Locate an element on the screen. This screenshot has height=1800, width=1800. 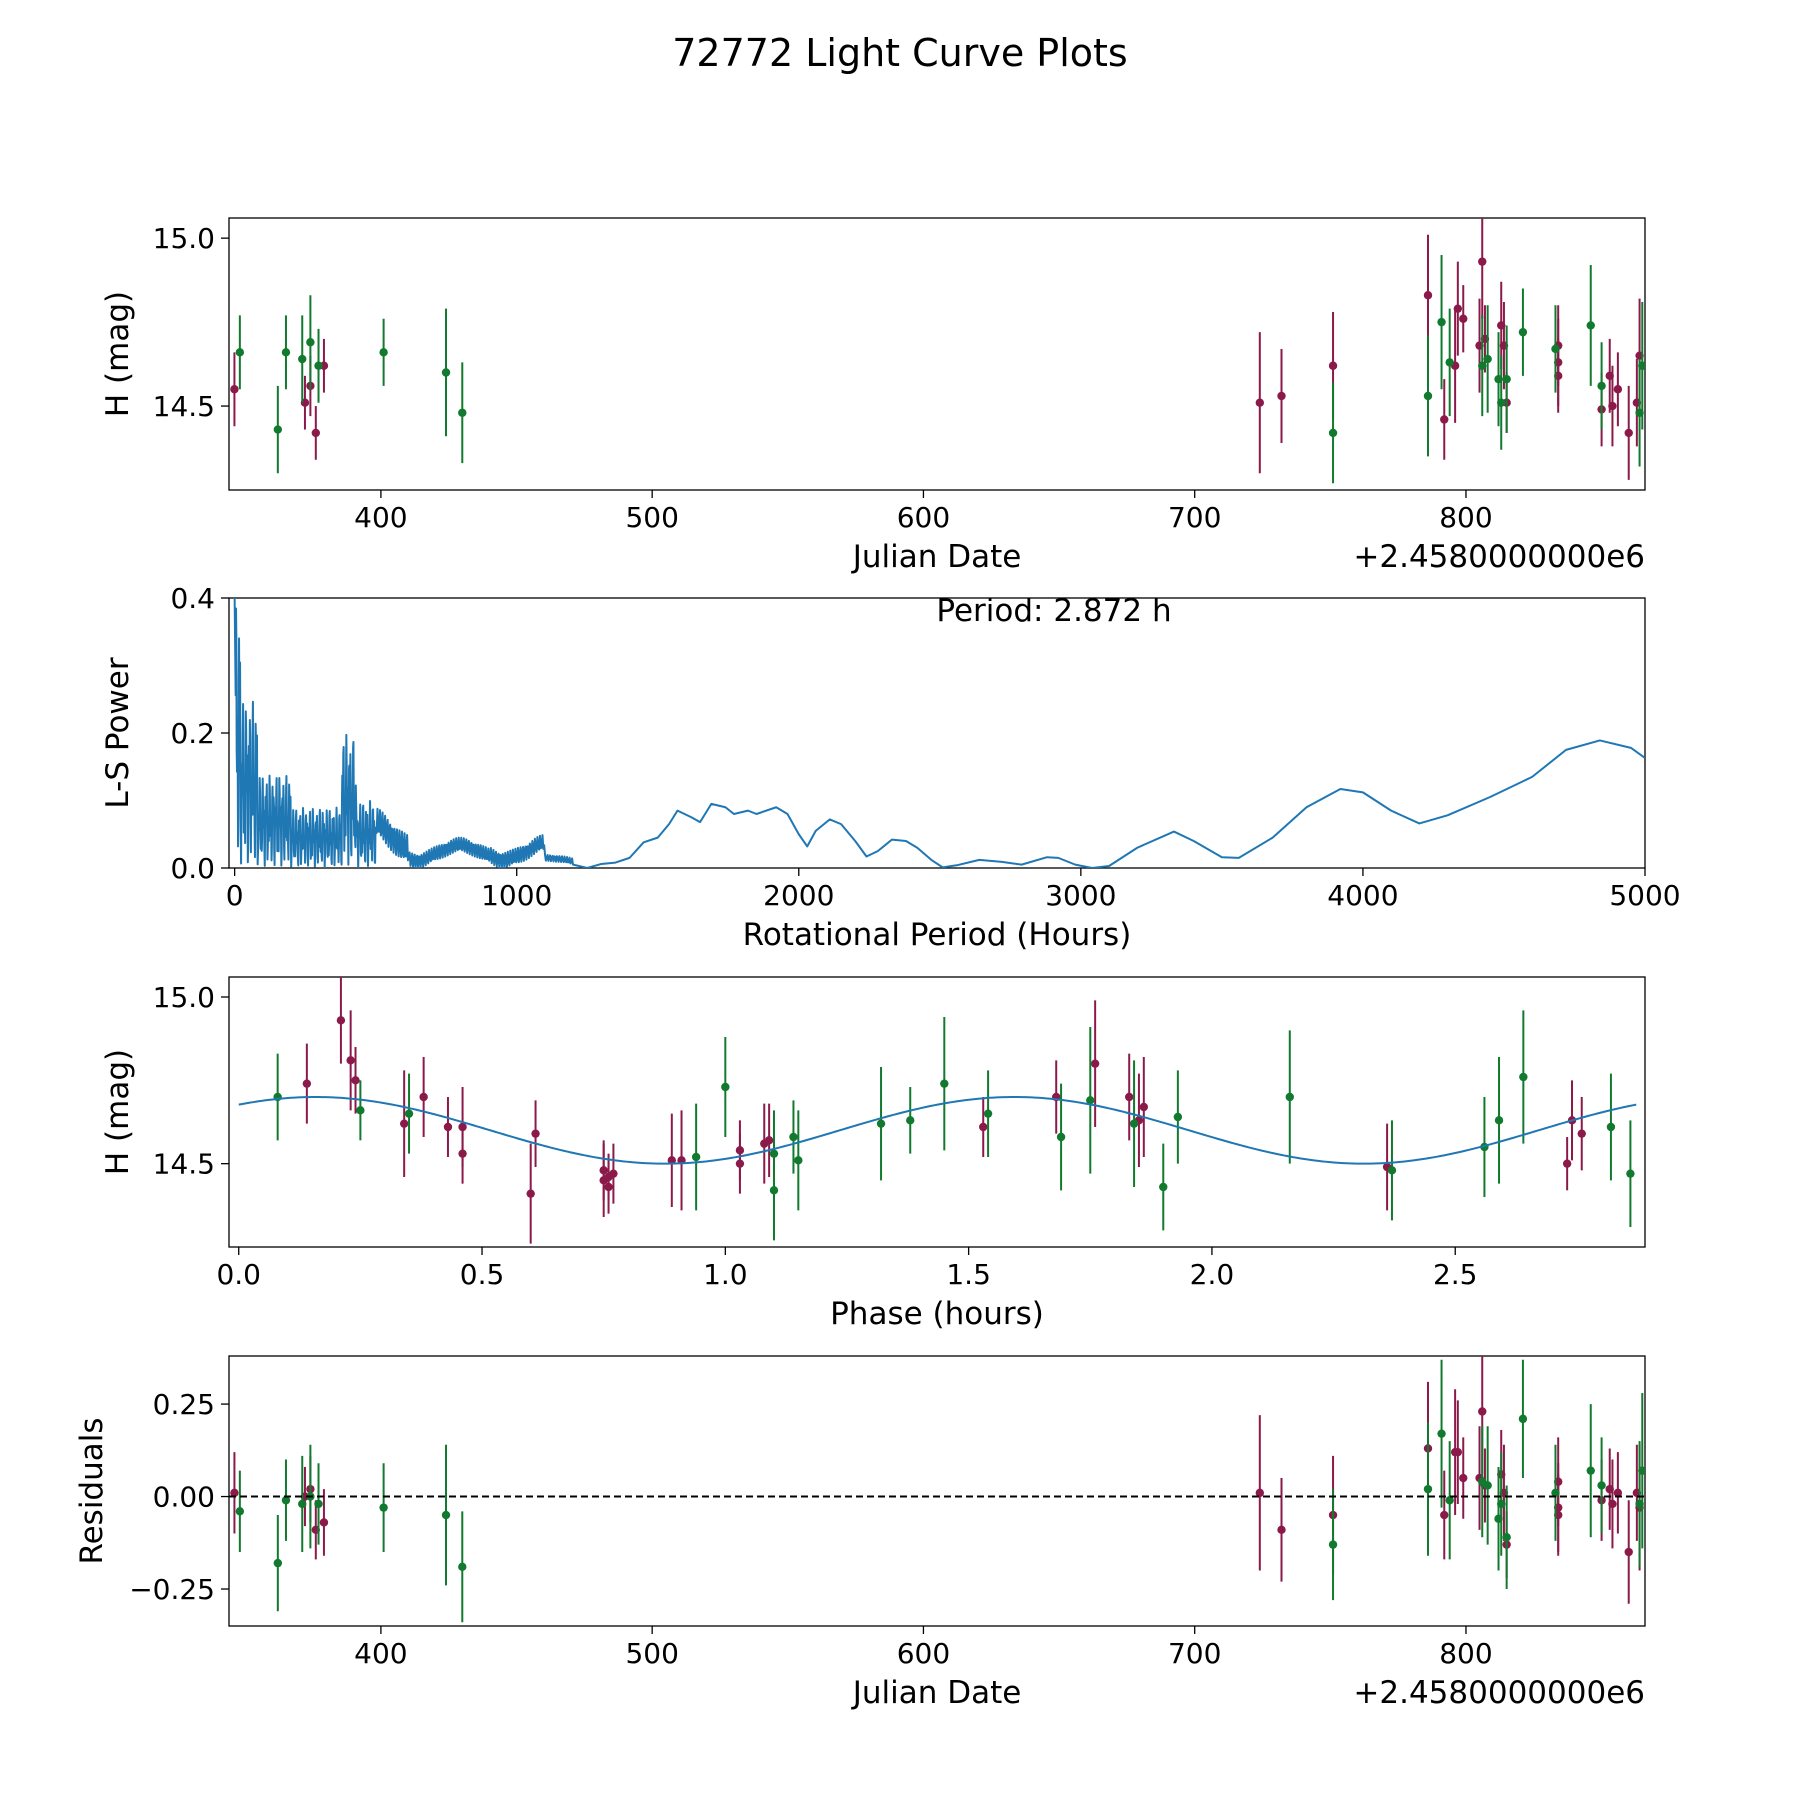
x-tick-label: 5000 is located at coordinates (1644, 895).